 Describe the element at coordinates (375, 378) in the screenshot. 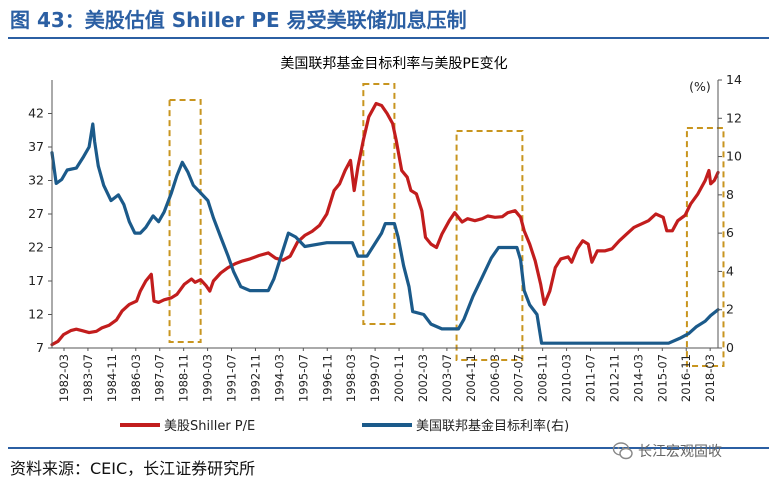

I see `x-tick-label: 1999-07` at that location.